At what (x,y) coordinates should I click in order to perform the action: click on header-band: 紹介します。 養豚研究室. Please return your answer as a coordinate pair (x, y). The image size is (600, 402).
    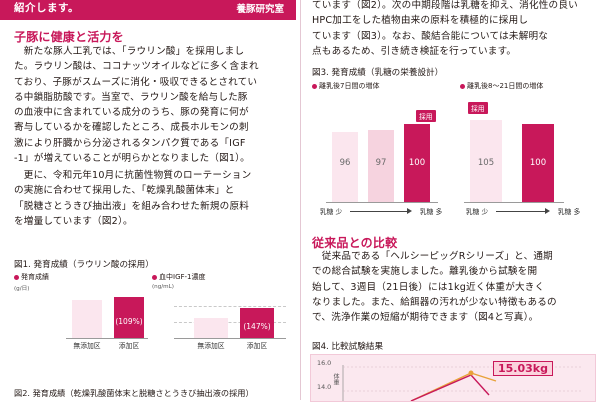
    Looking at the image, I should click on (148, 10).